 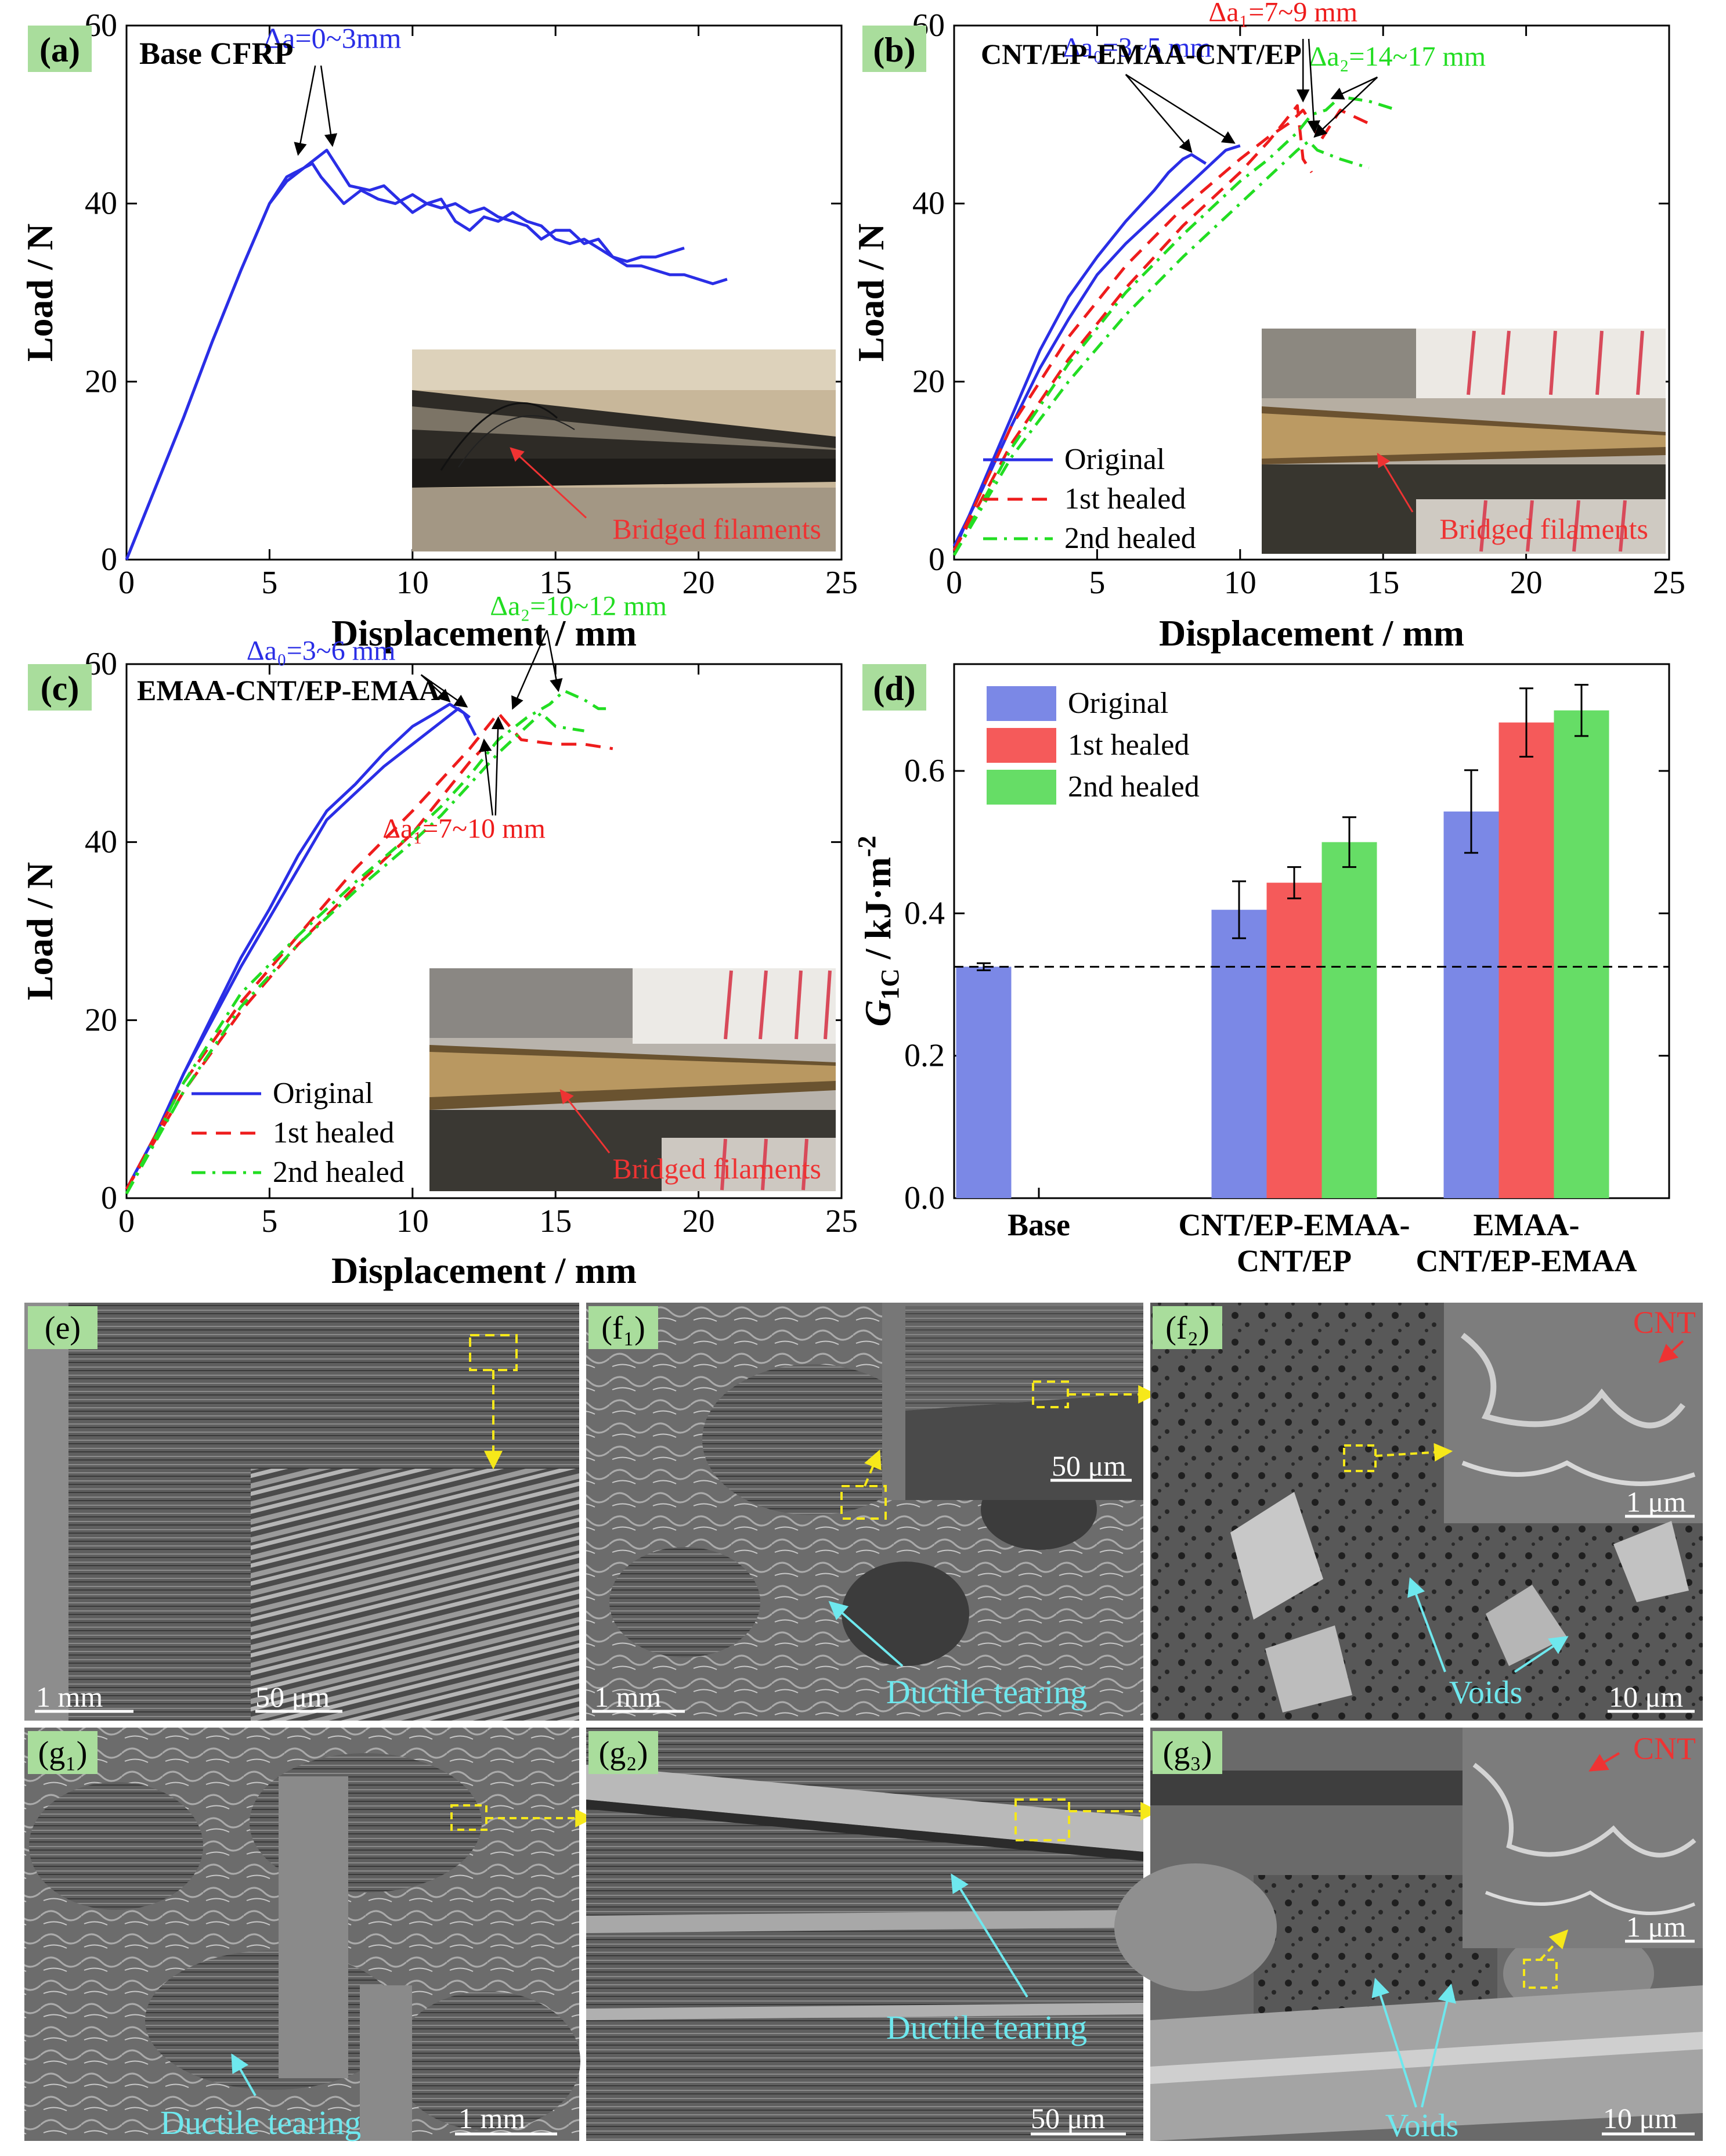 I want to click on b-ytick-label: 40, so click(x=928, y=204).